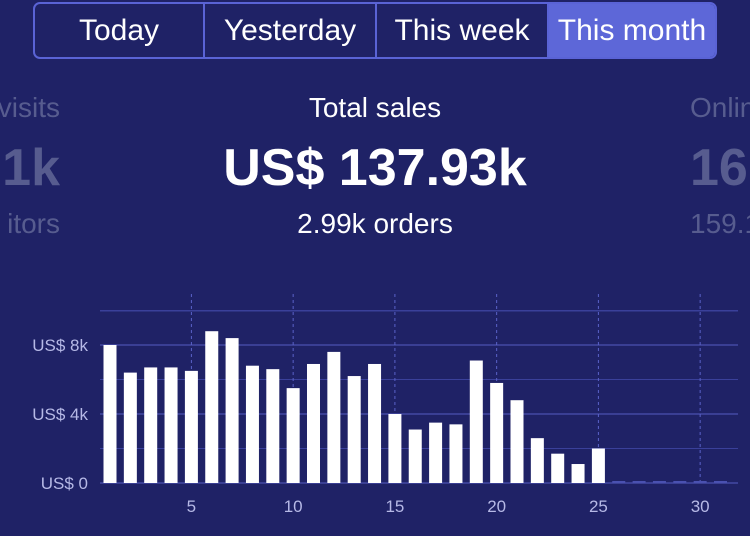  I want to click on tab-this-month: This month, so click(632, 30).